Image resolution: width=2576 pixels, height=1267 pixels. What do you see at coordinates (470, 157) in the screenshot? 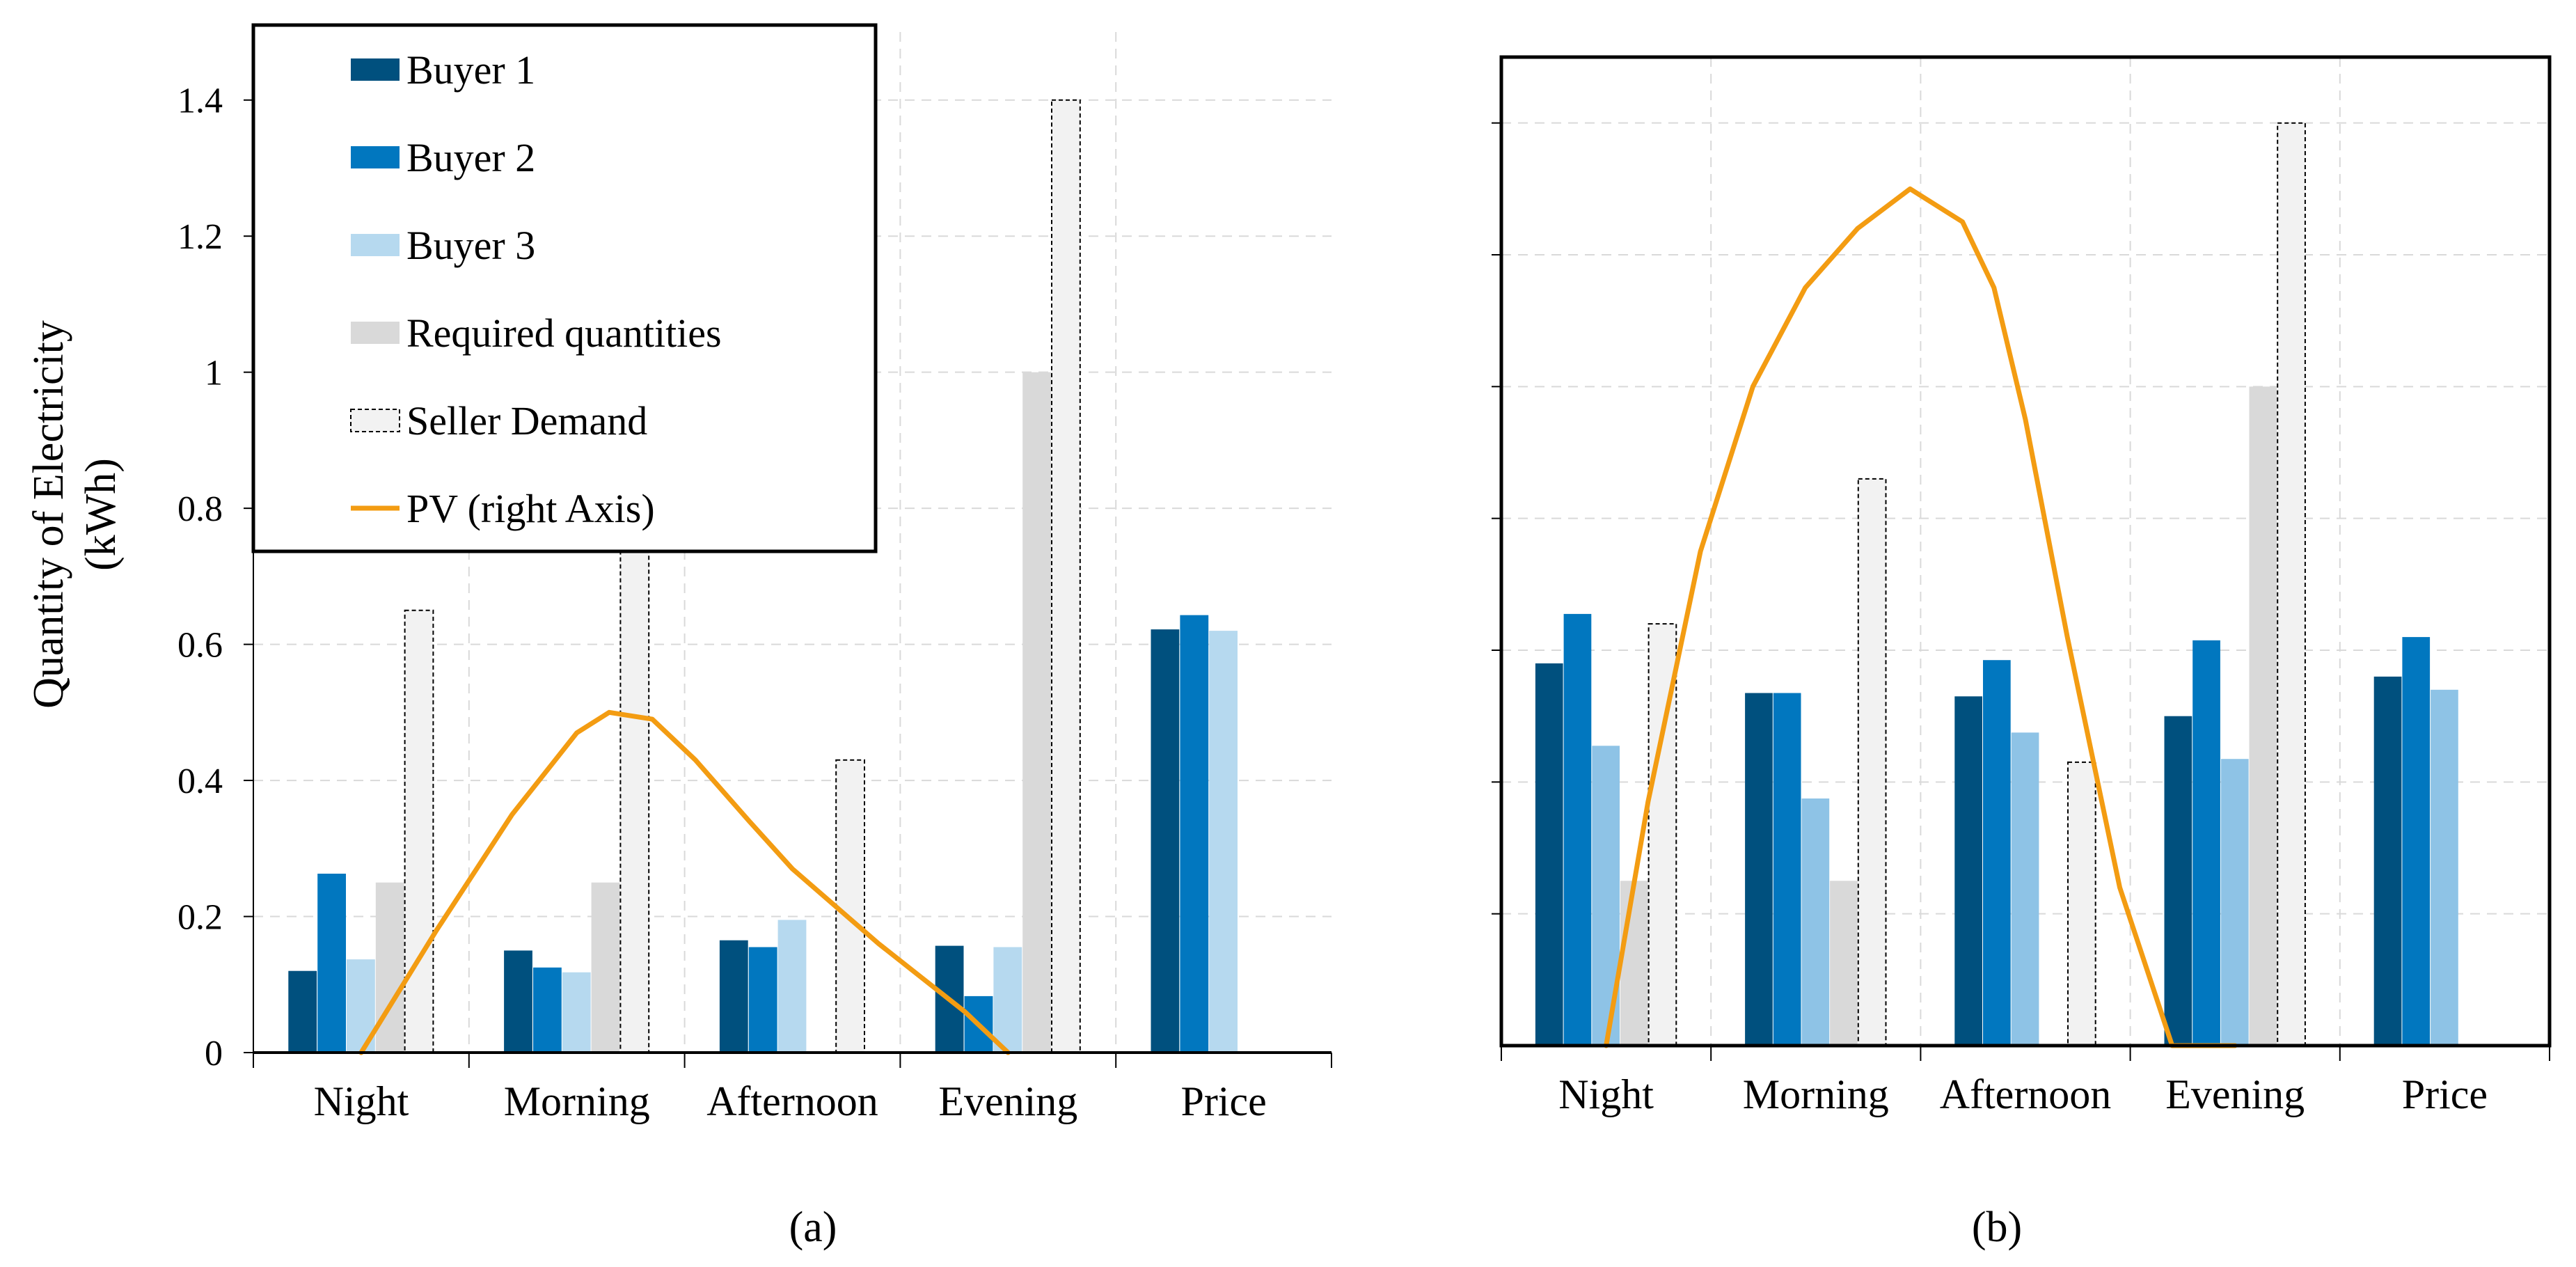
I see `legend-label: Buyer 2` at bounding box center [470, 157].